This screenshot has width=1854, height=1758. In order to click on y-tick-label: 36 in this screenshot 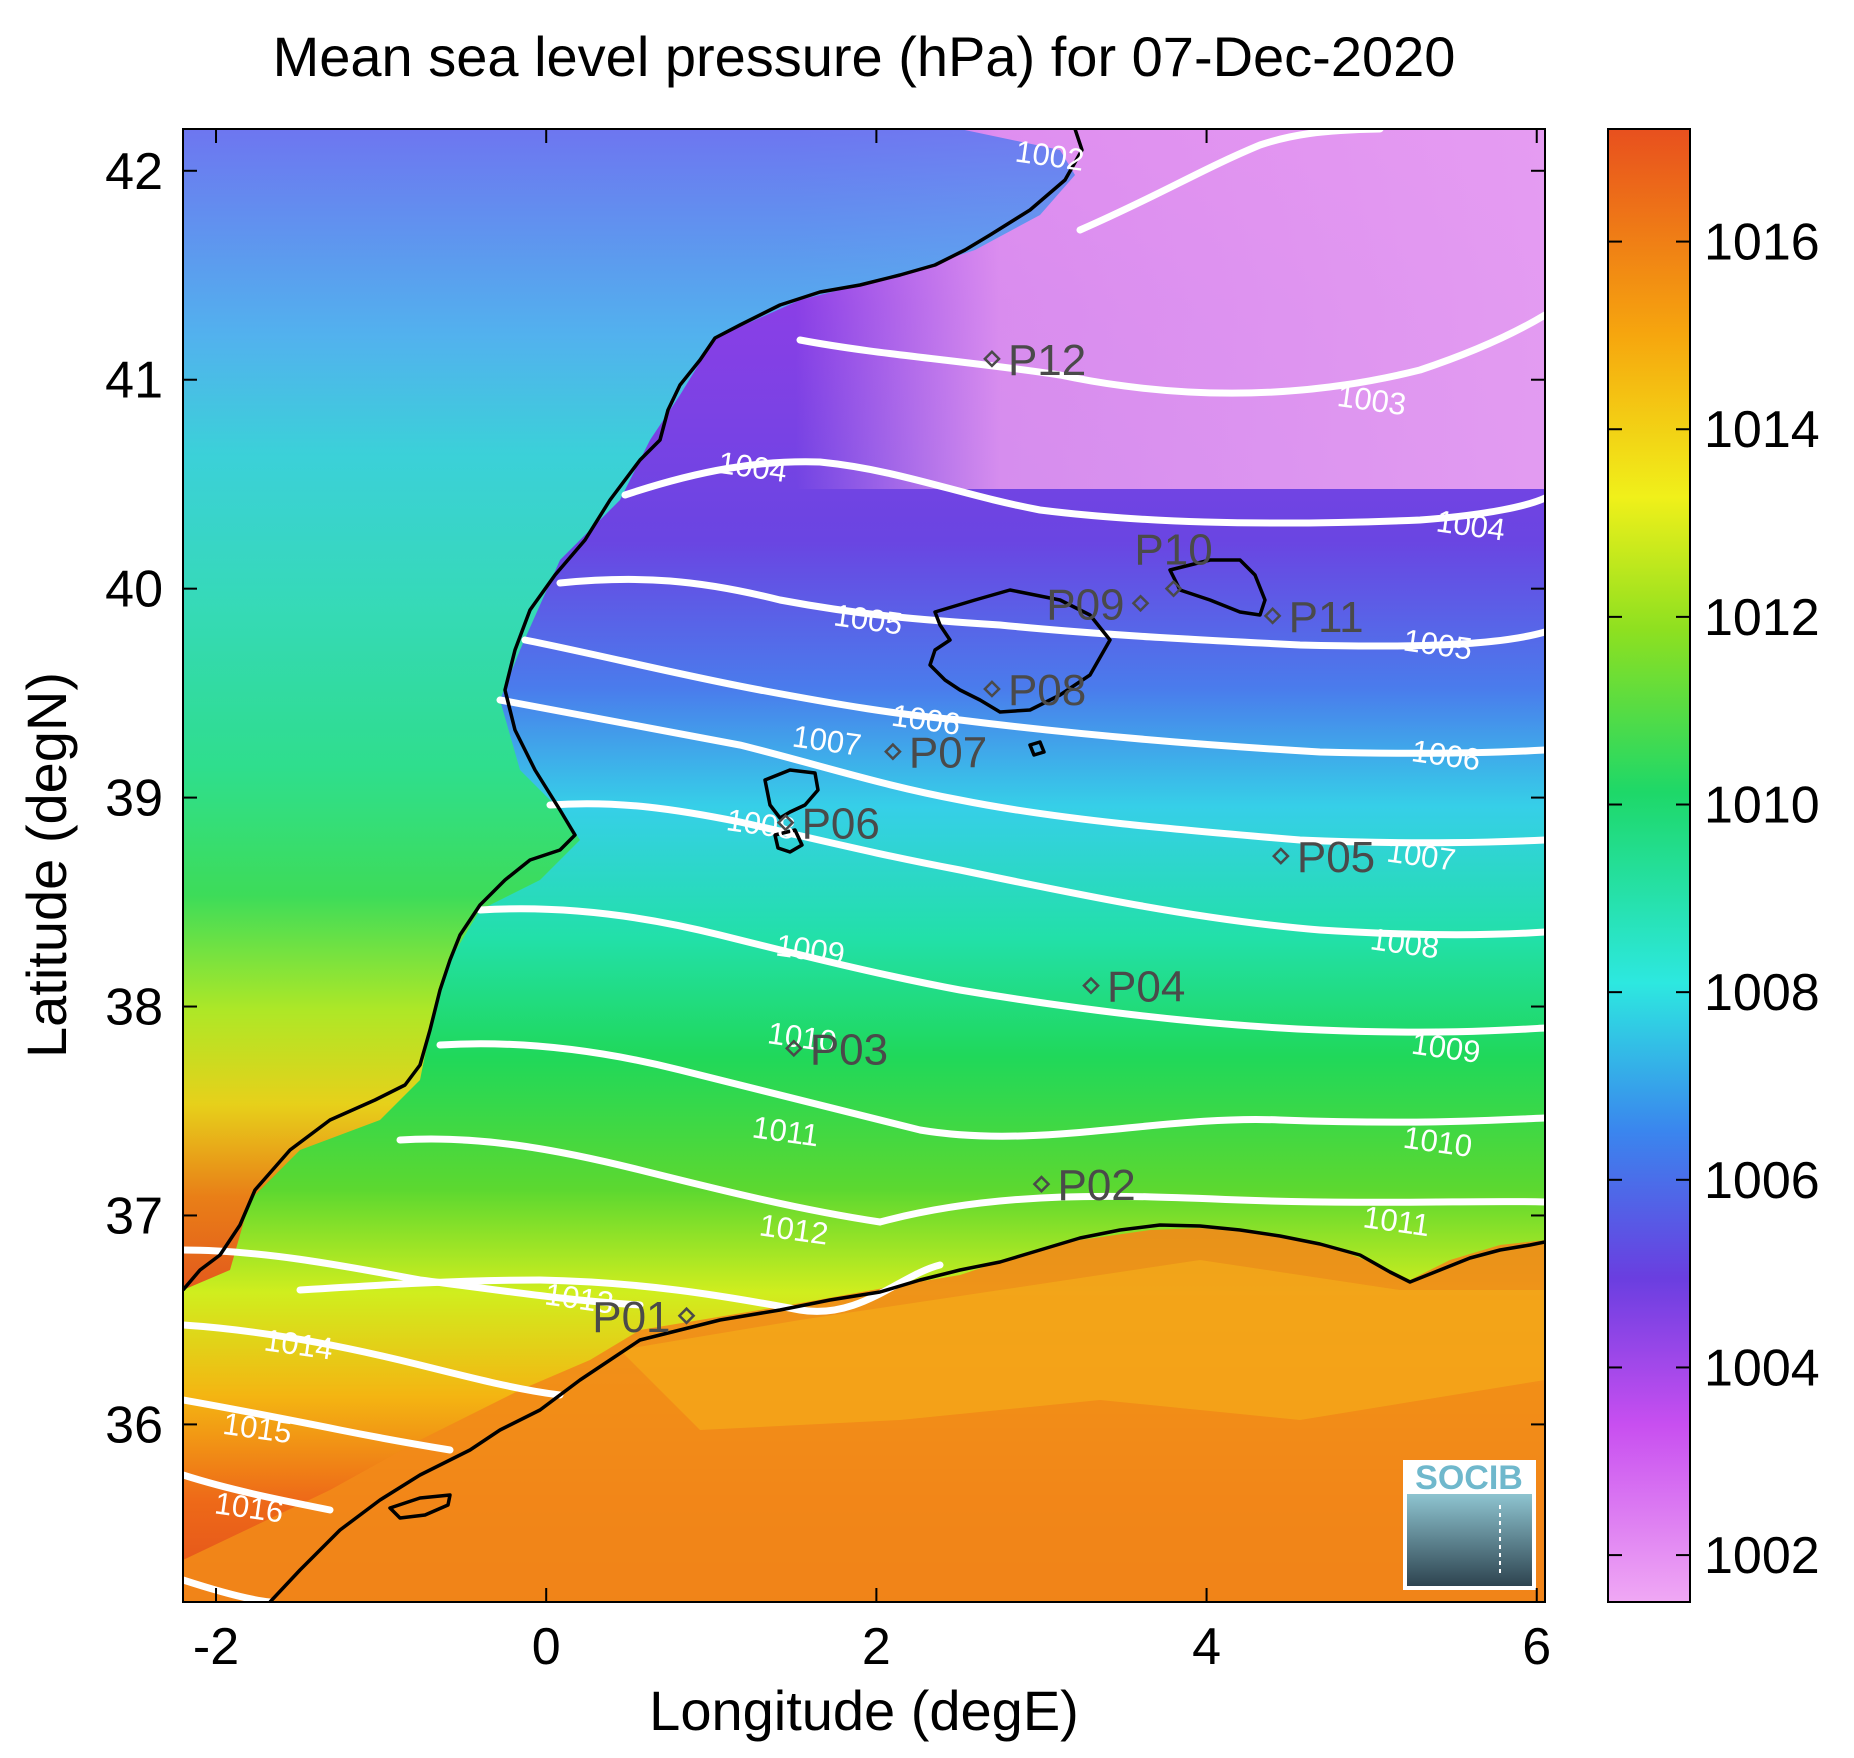, I will do `click(134, 1425)`.